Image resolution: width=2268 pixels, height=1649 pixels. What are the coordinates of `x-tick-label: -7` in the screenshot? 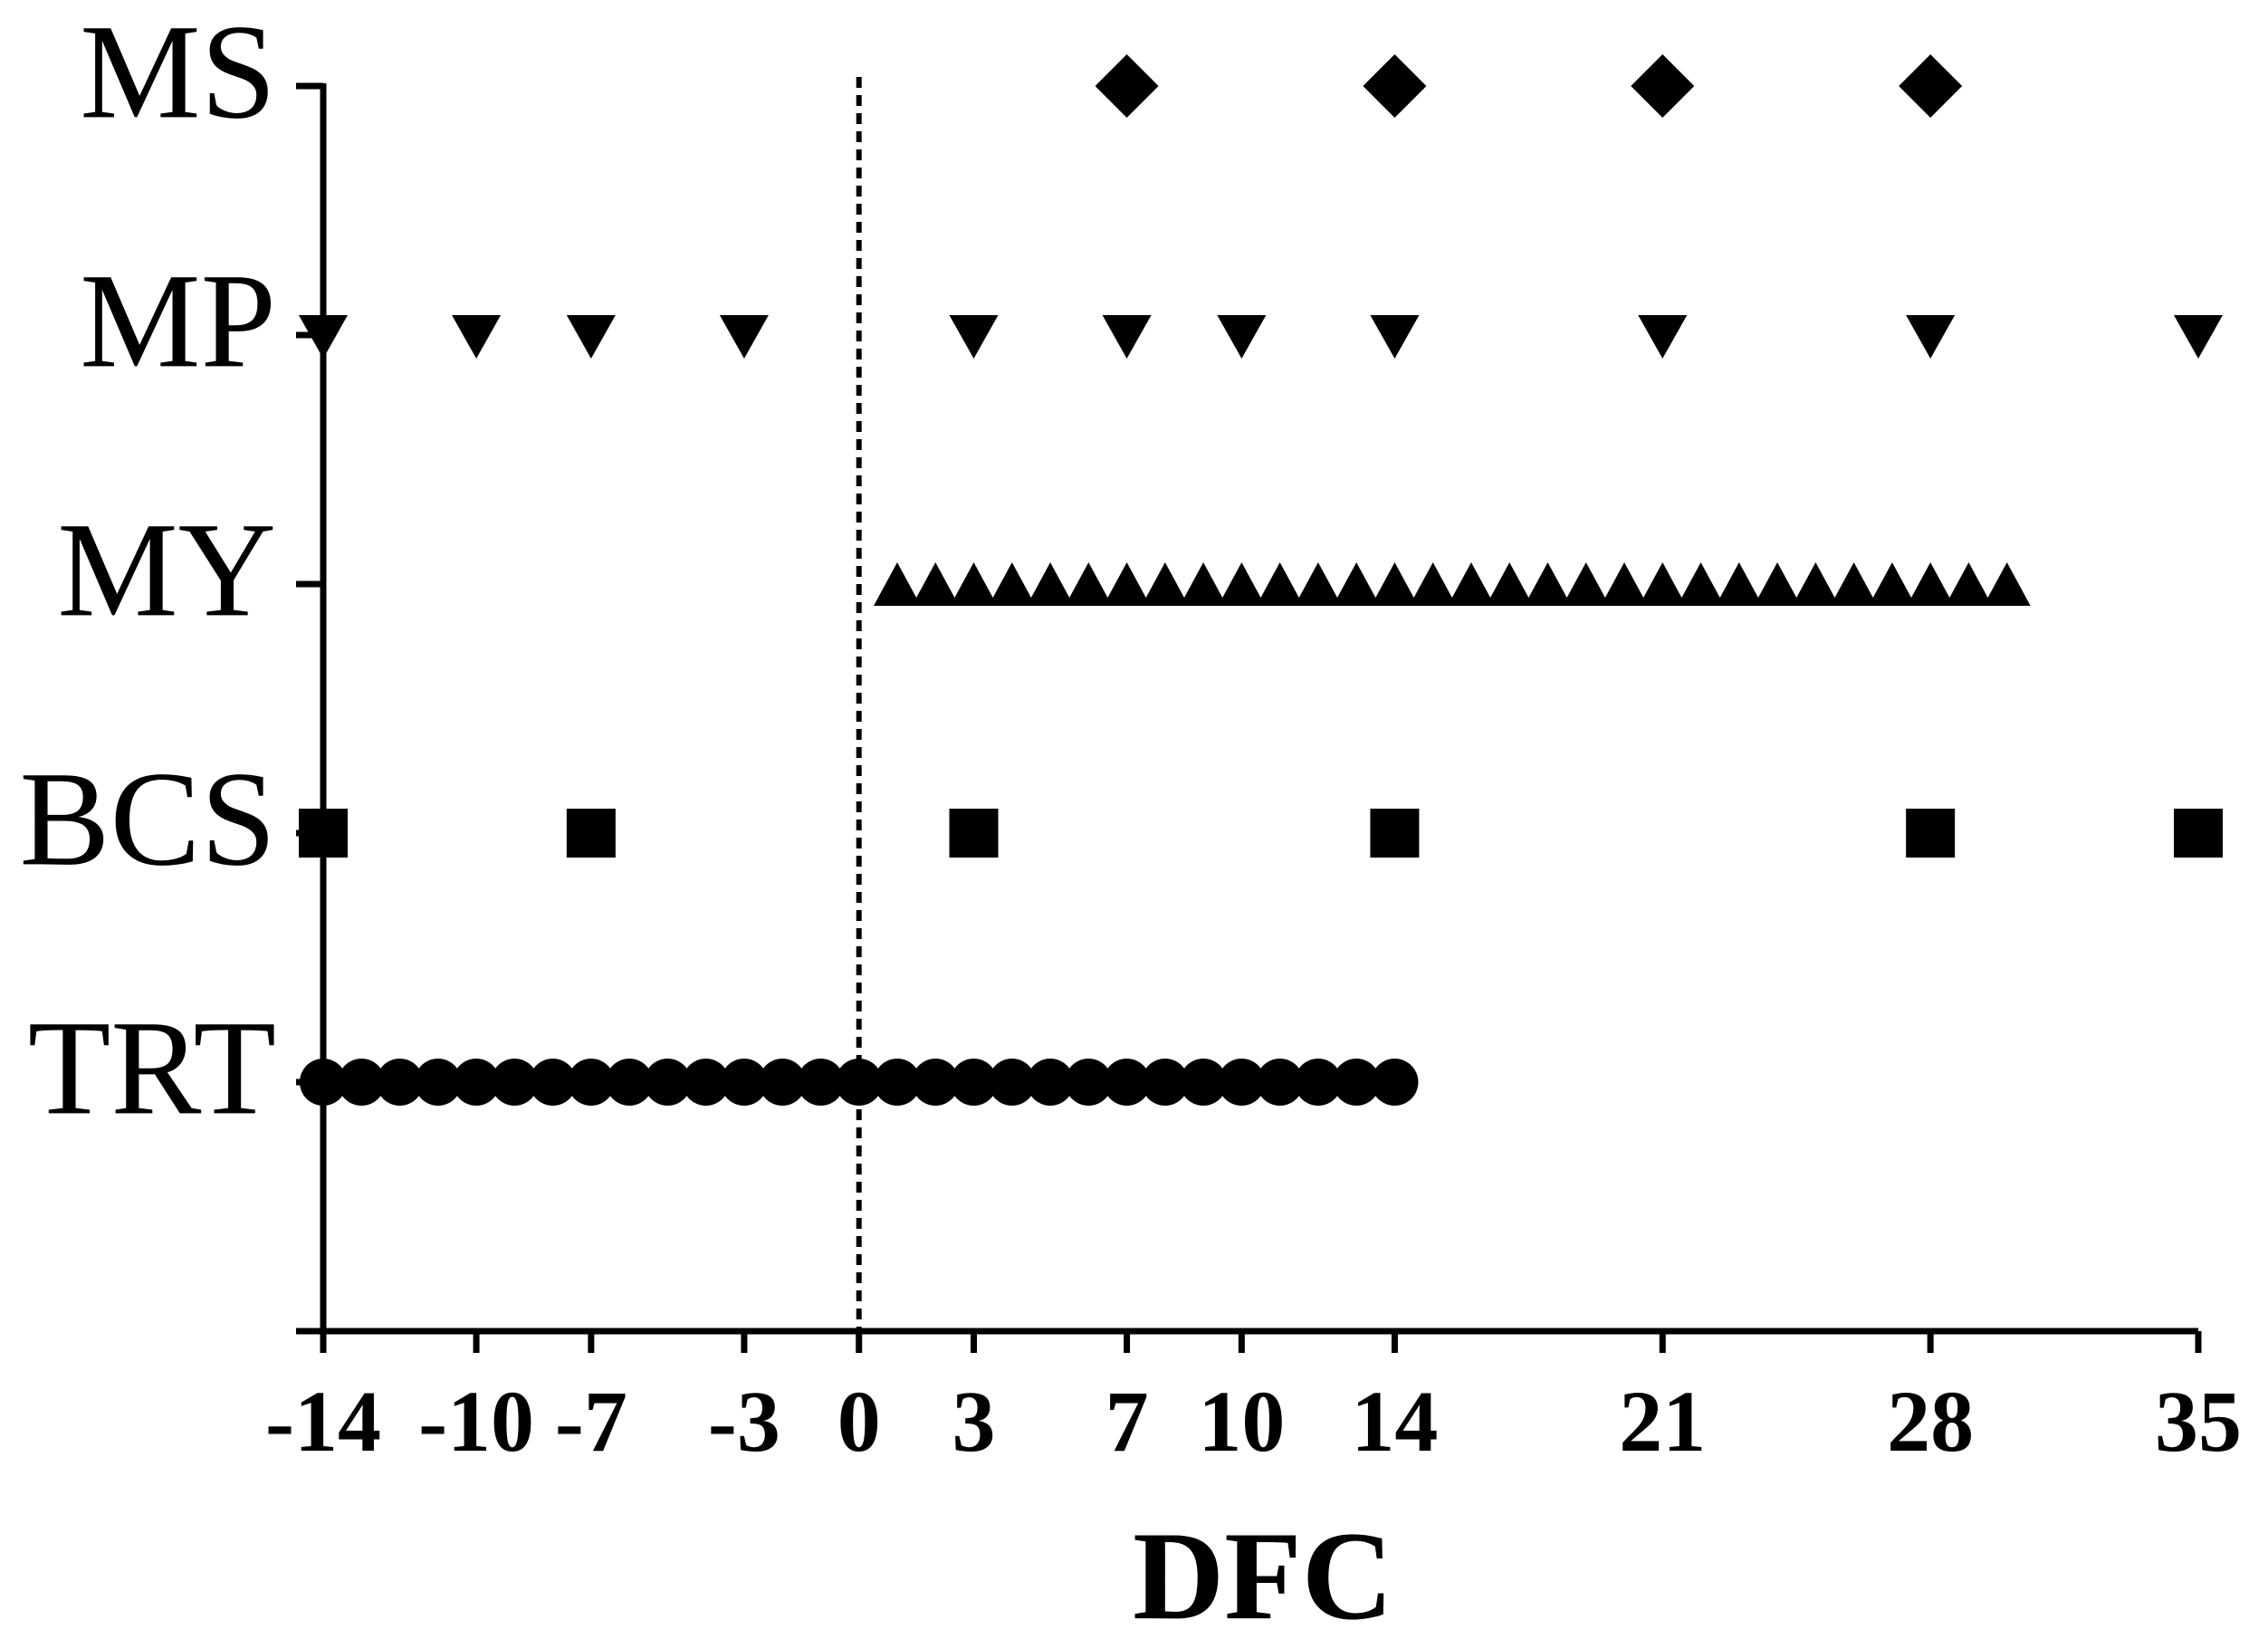 It's located at (591, 1421).